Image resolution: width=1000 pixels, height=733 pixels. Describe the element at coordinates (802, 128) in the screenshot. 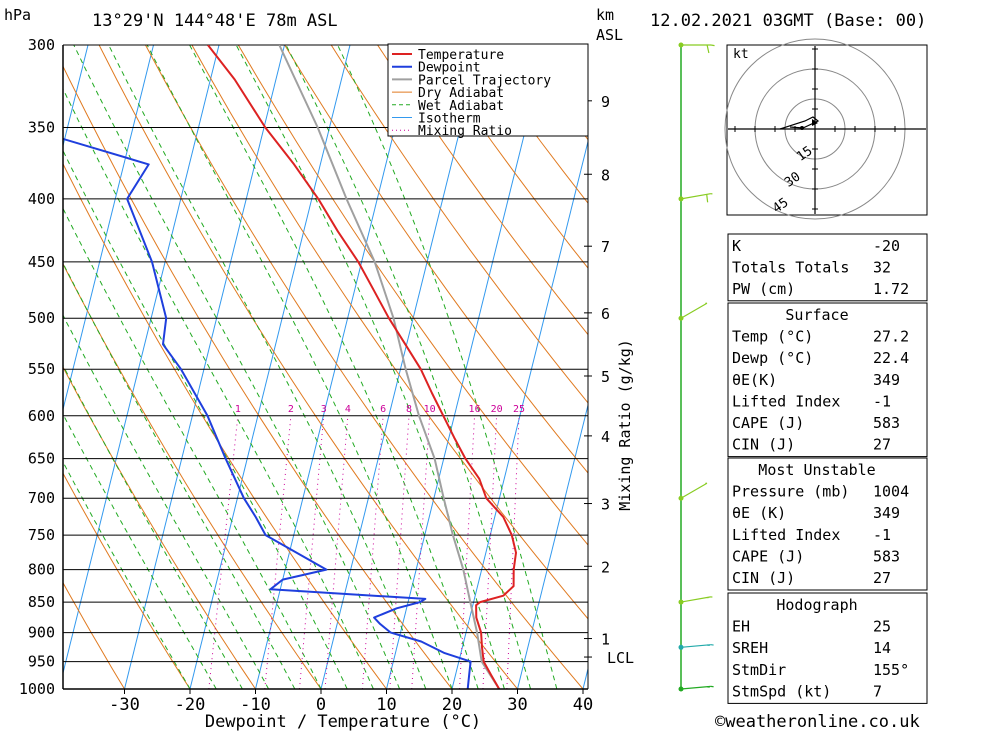

I see `hodograph-storm-marker` at that location.